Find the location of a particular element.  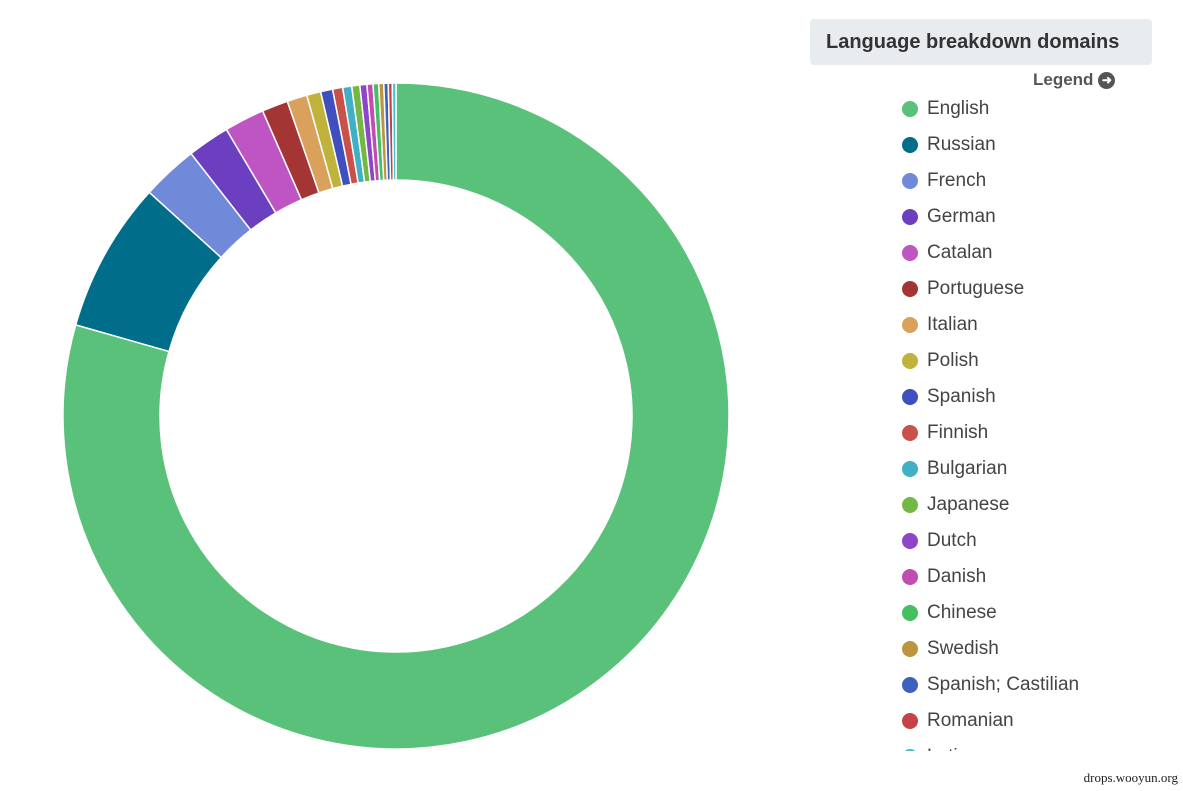

legend-toggle-label: Legend is located at coordinates (1063, 79).